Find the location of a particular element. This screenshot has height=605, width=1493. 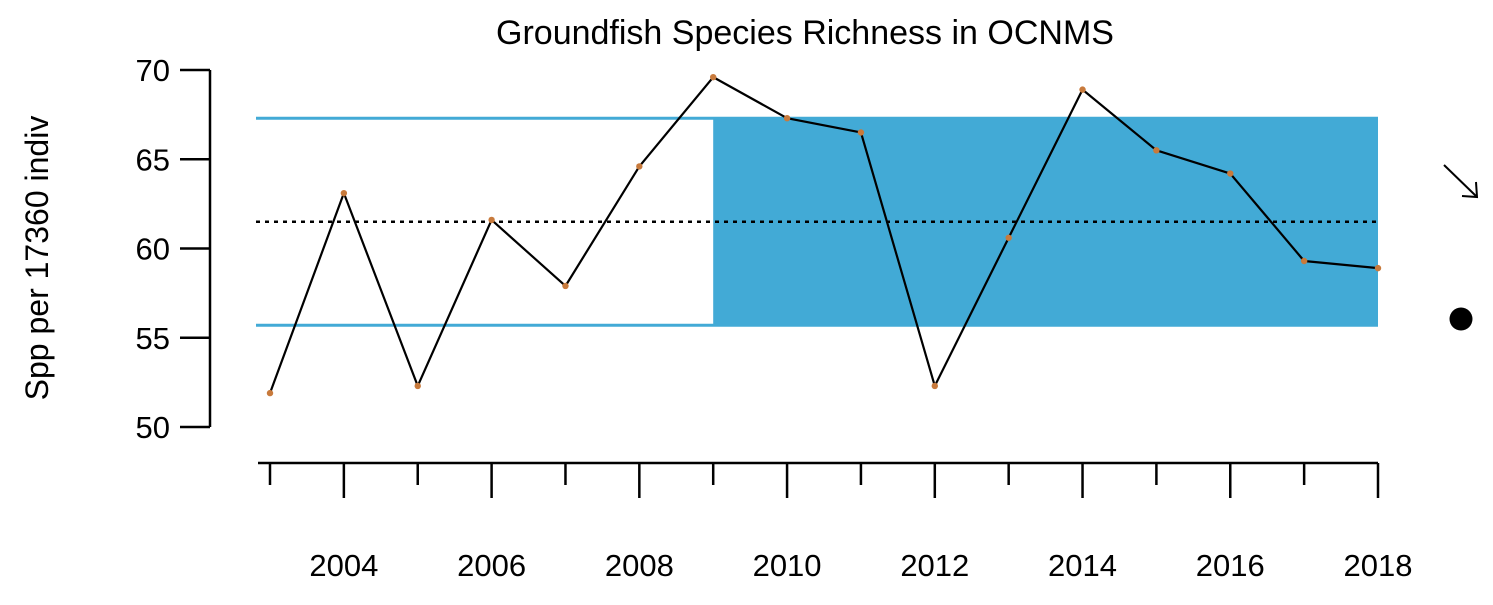

y-tick-label-65: 65 is located at coordinates (153, 159).